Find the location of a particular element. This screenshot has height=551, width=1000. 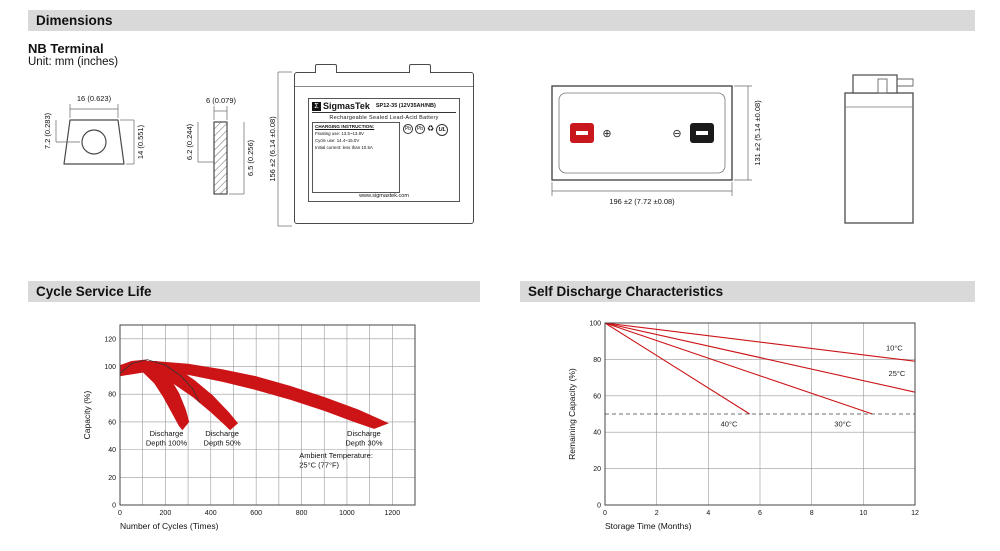

negative-symbol: ⊖ is located at coordinates (676, 134).